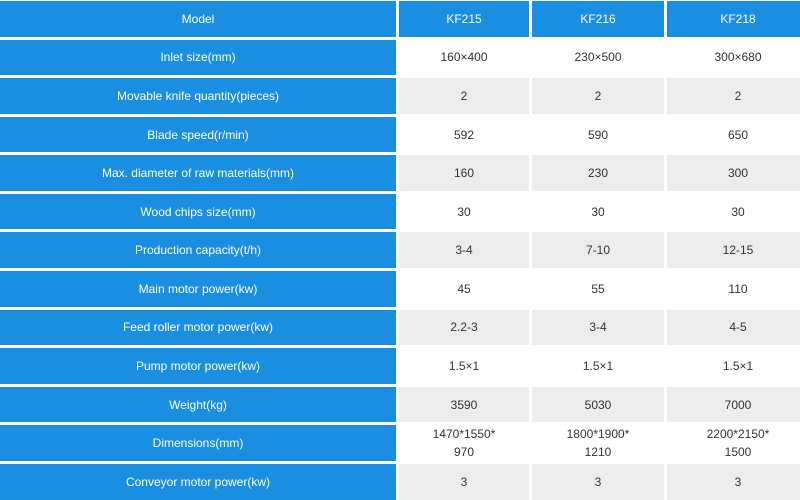  I want to click on row-label: Max. diameter of raw materials(mm), so click(198, 173).